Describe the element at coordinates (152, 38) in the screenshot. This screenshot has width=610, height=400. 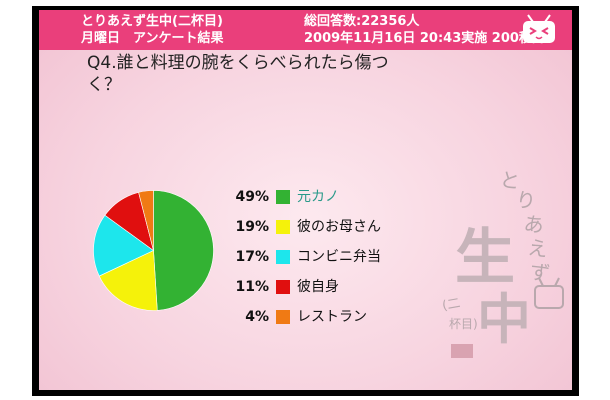
I see `result-subtitle: 月曜日 アンケート結果` at that location.